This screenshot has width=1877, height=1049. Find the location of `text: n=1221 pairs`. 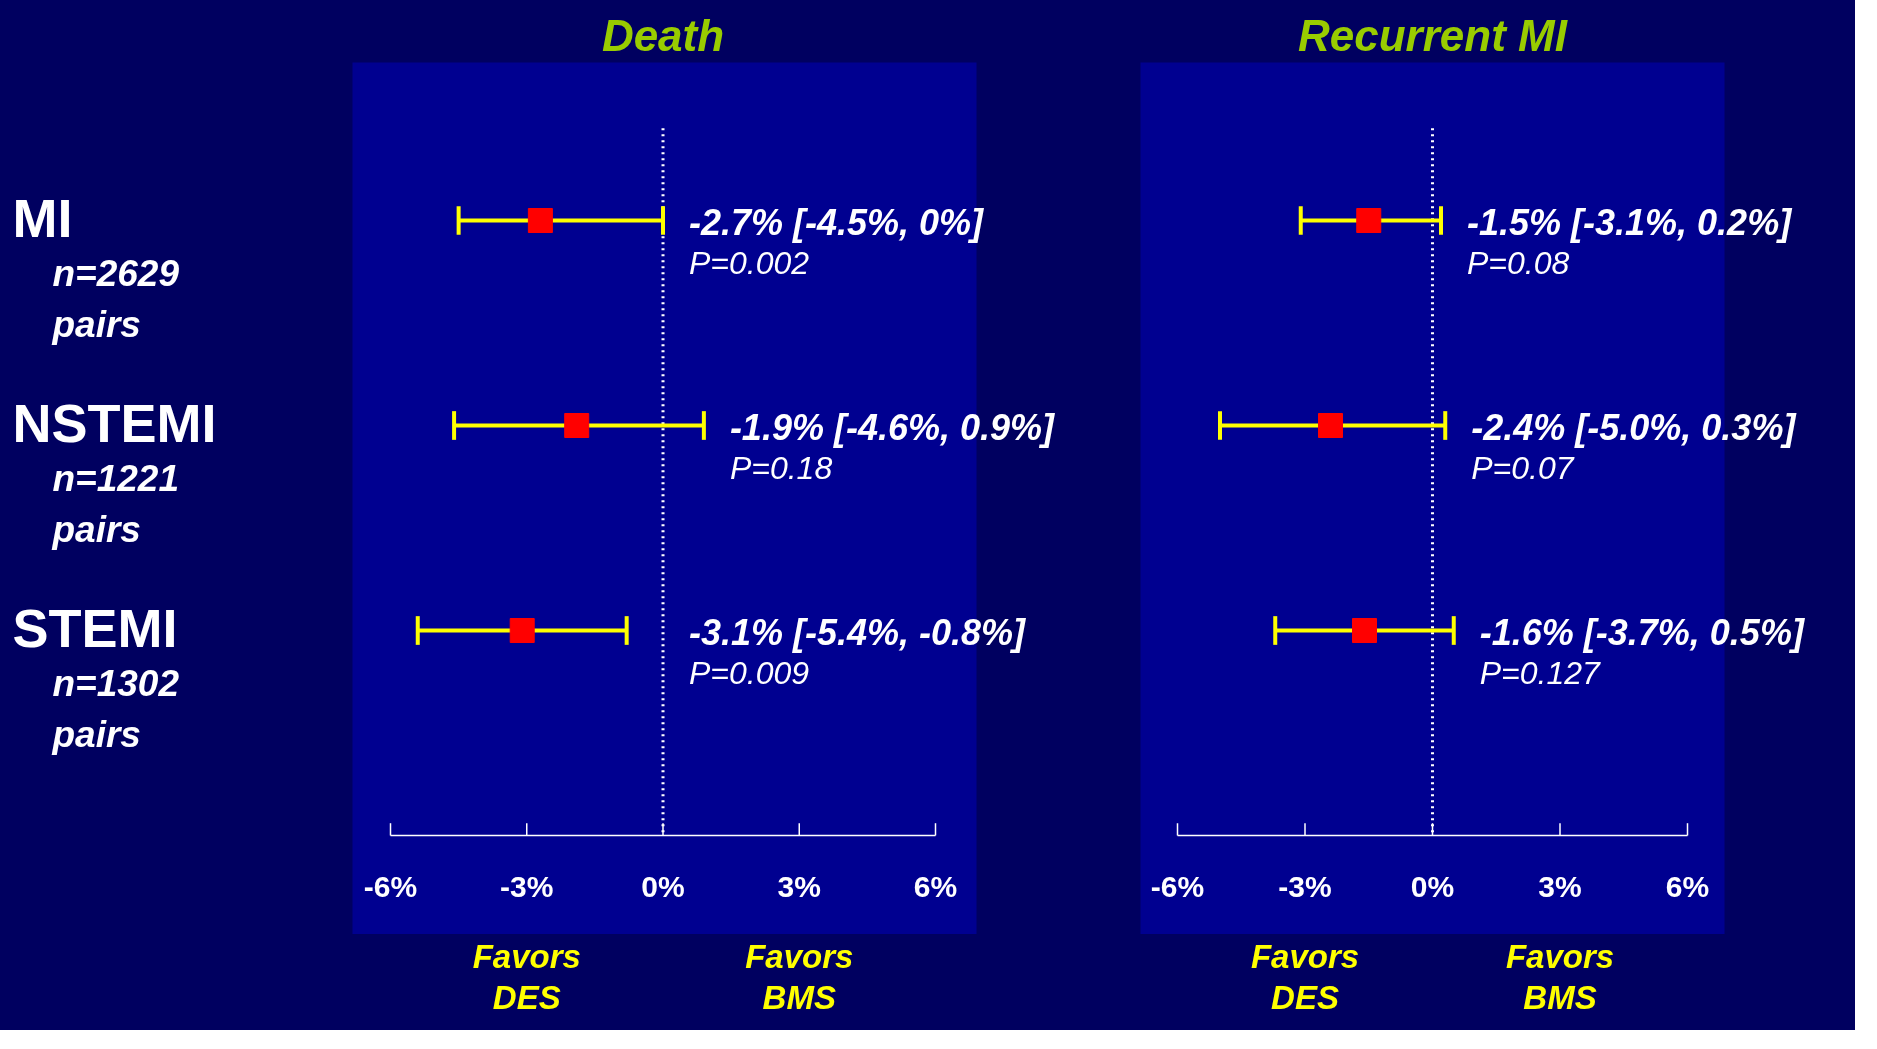

text: n=1221 pairs is located at coordinates (115, 503).